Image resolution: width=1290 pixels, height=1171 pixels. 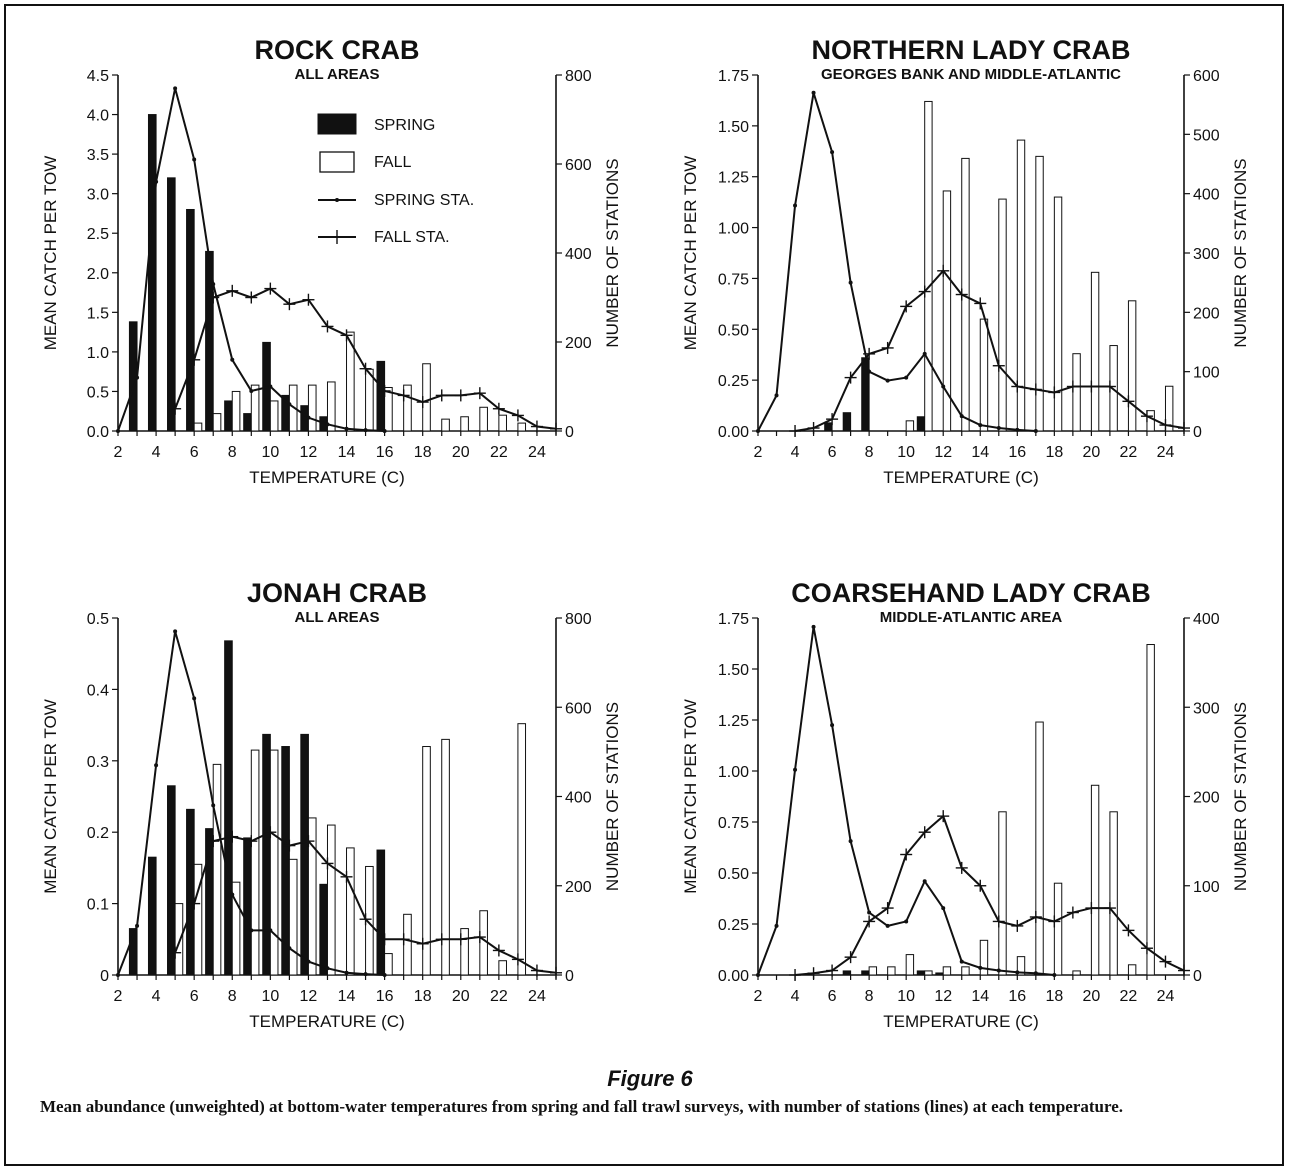 I want to click on spring-stations-line, so click(x=251, y=260).